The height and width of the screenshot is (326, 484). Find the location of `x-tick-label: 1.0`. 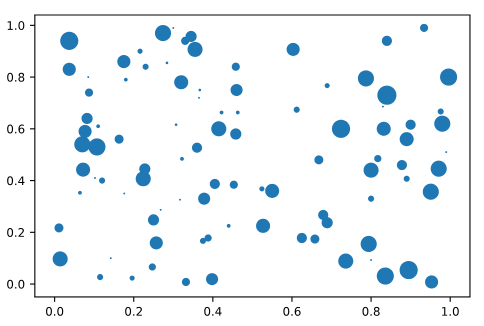

x-tick-label: 1.0 is located at coordinates (450, 311).